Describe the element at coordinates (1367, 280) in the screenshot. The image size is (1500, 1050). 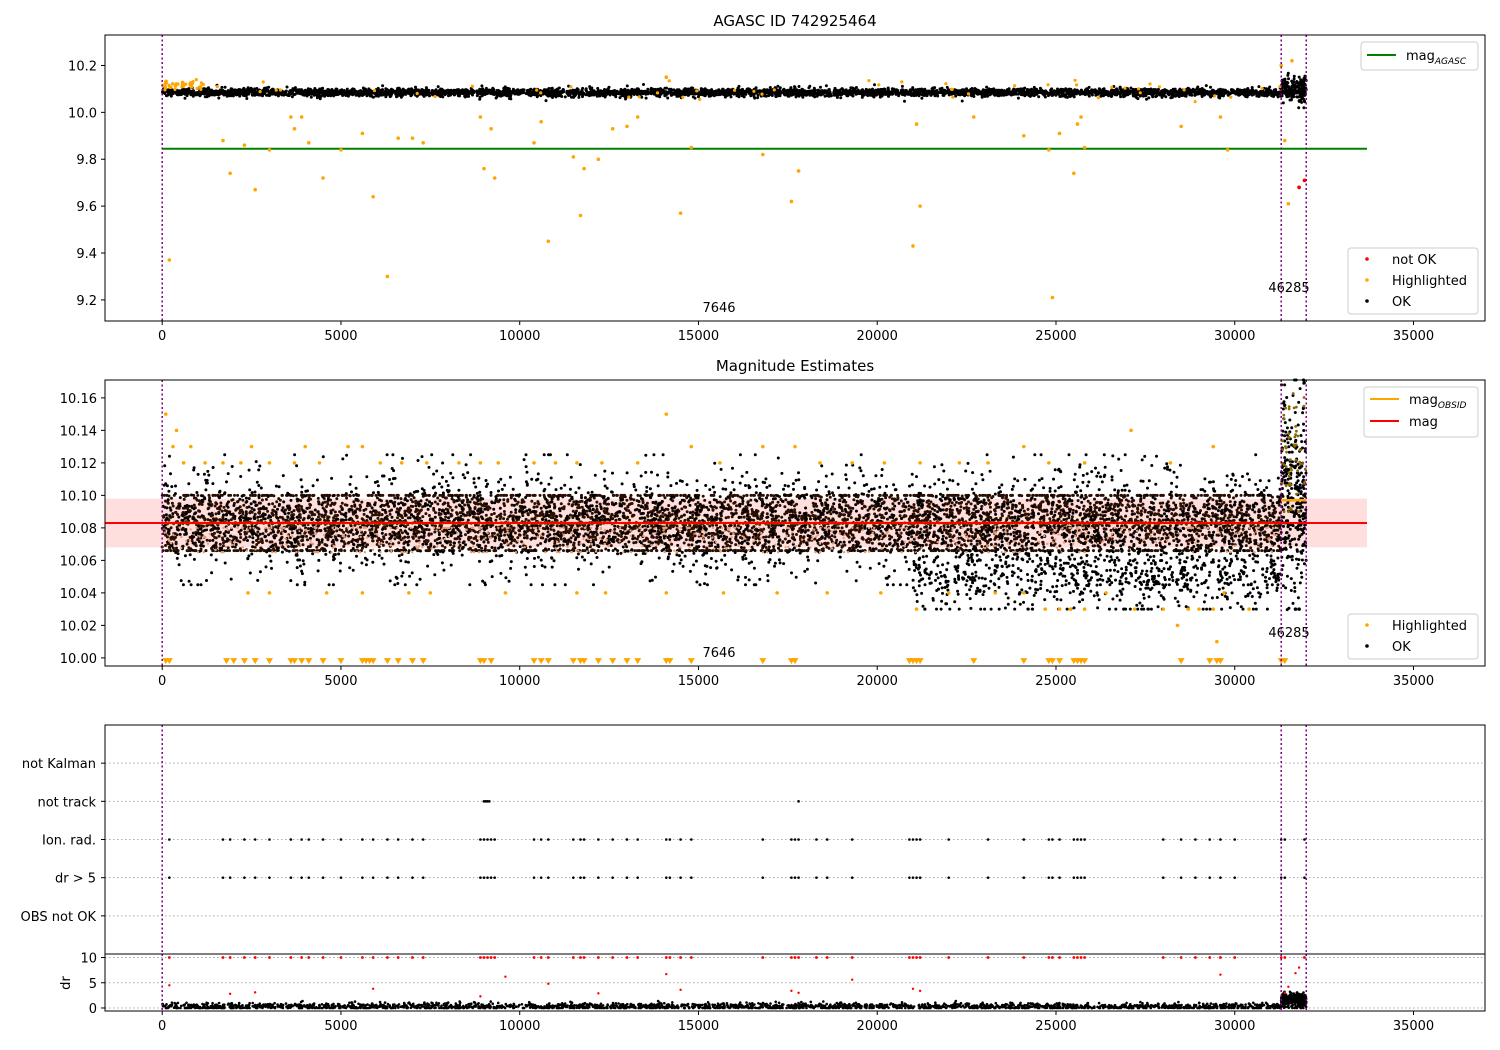
I see `agasc-legend-highlighted-marker` at that location.